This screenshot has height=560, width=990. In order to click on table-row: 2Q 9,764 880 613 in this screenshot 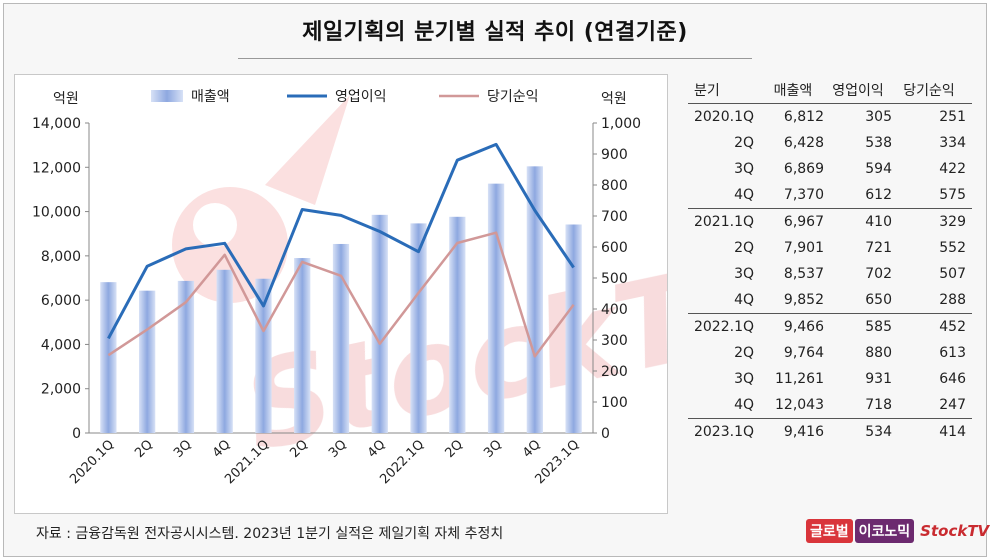, I will do `click(830, 353)`.